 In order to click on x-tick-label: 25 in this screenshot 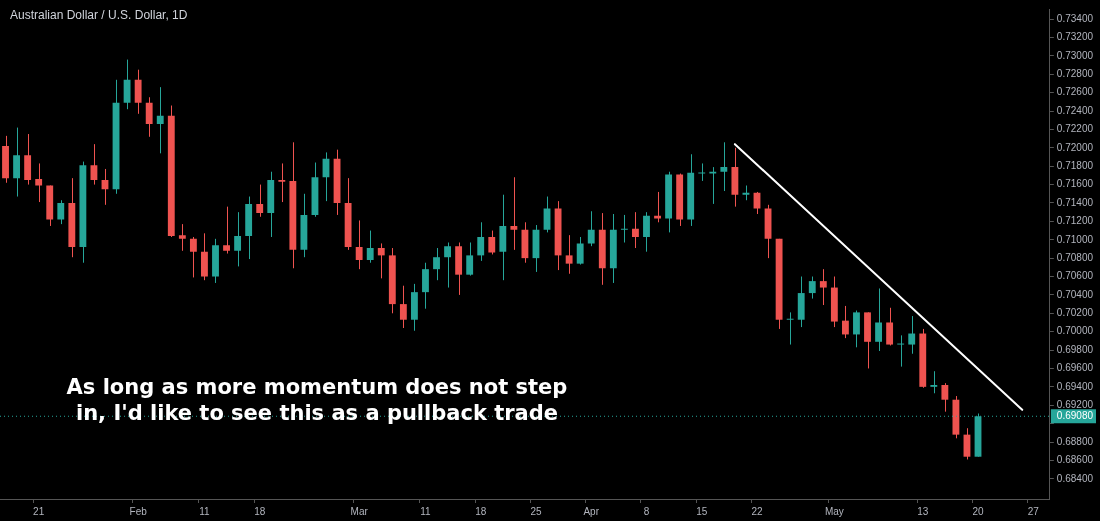, I will do `click(536, 511)`.